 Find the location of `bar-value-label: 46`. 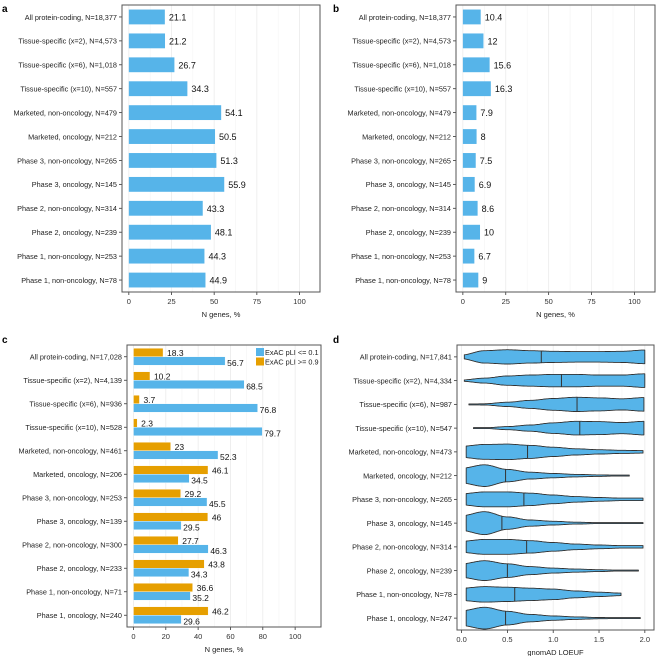

bar-value-label: 46 is located at coordinates (217, 517).